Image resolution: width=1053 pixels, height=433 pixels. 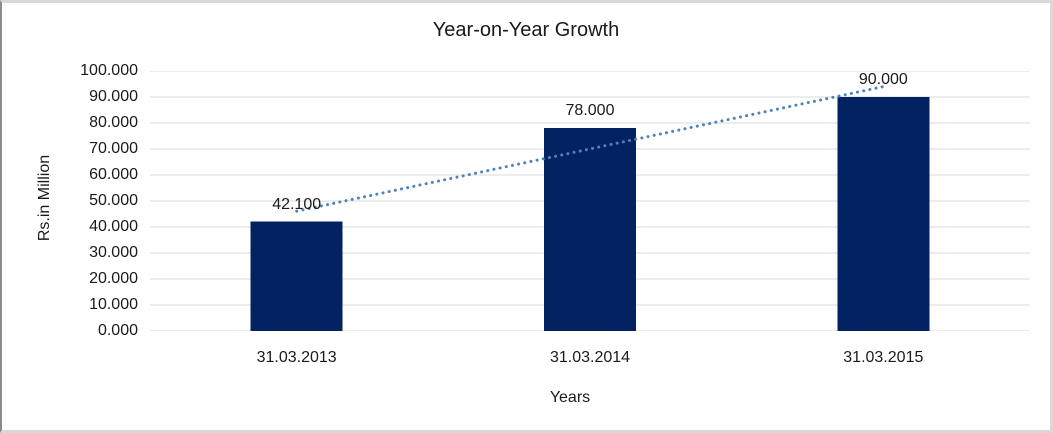 I want to click on y-tick-label: 0.000, so click(x=117, y=330).